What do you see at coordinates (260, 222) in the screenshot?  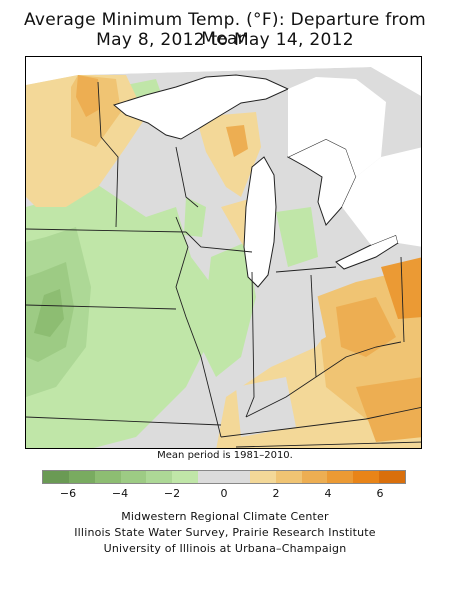 I see `lake-michigan` at bounding box center [260, 222].